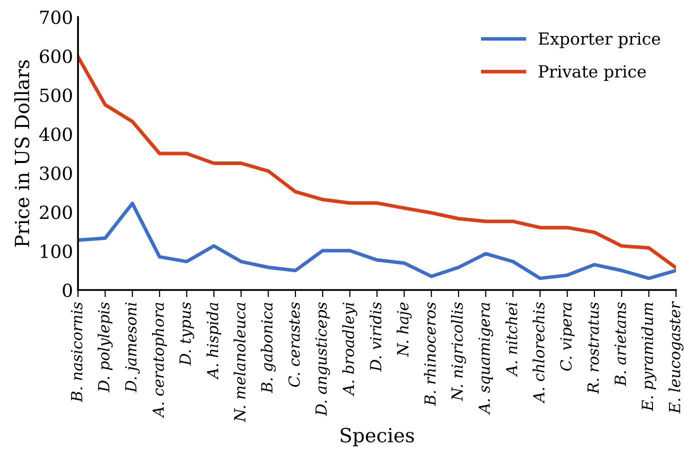 This screenshot has height=470, width=686. Describe the element at coordinates (214, 341) in the screenshot. I see `x-tick-label: A. hispida` at that location.